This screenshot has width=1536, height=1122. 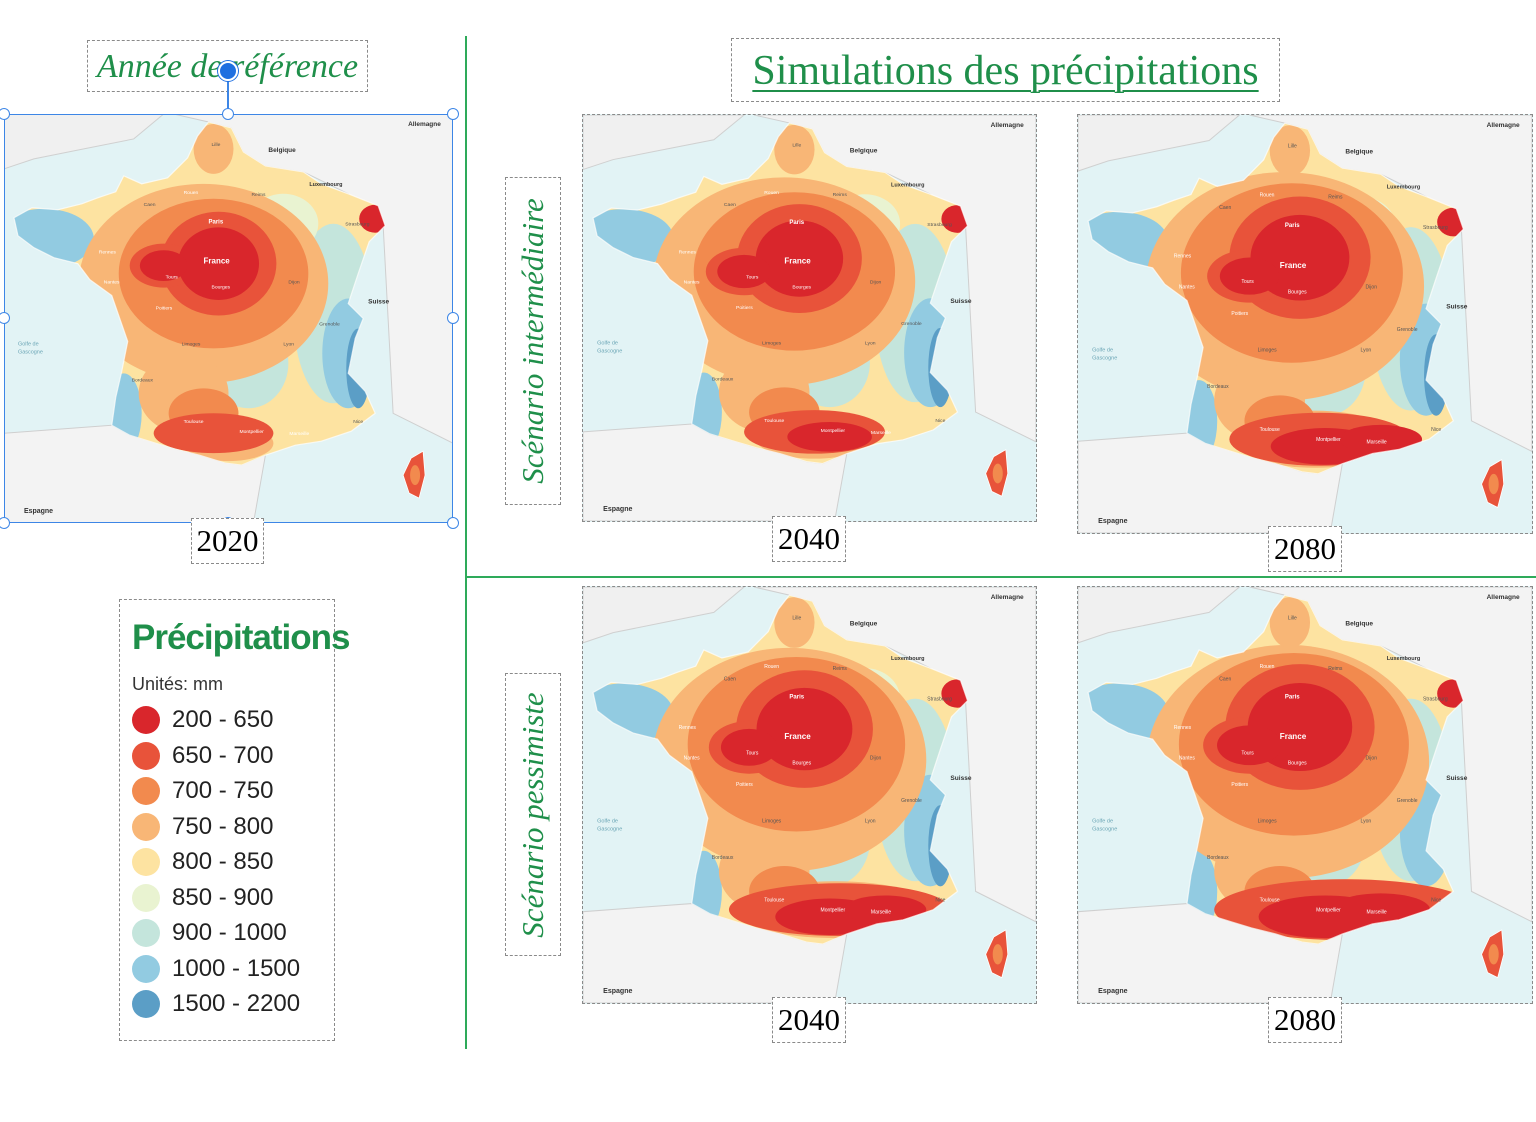 I want to click on resize-handle-tl, so click(x=5, y=114).